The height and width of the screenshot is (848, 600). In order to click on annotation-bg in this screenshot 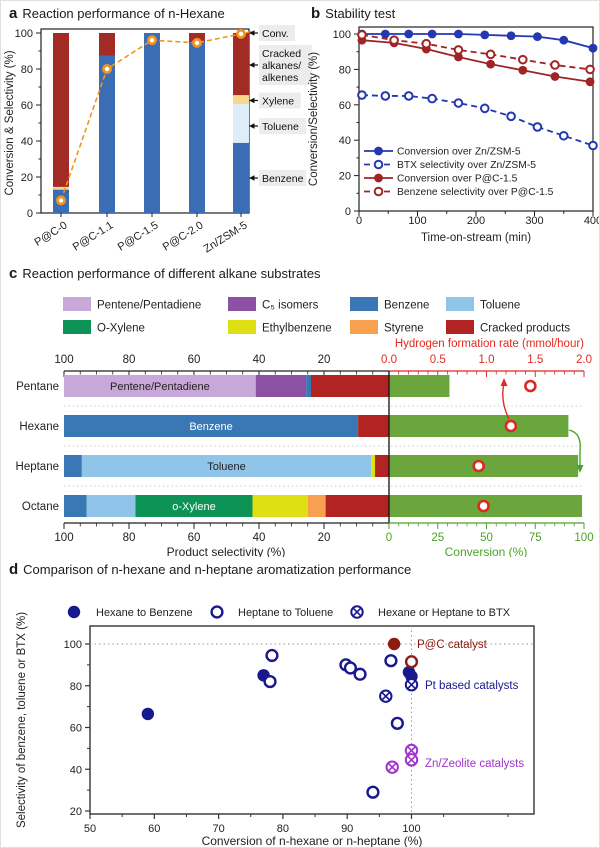, I will do `click(280, 100)`.